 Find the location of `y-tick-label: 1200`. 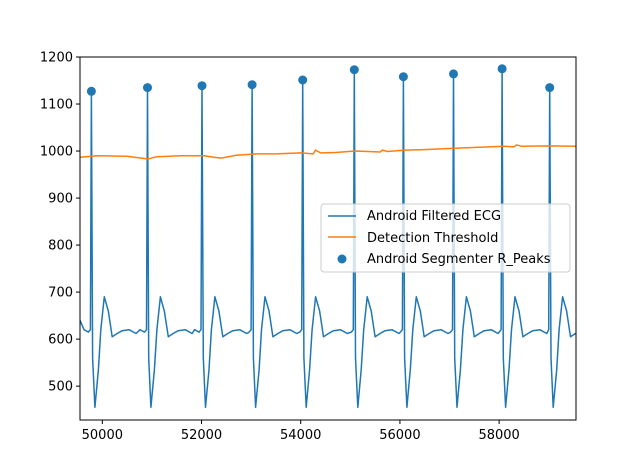

y-tick-label: 1200 is located at coordinates (56, 58).